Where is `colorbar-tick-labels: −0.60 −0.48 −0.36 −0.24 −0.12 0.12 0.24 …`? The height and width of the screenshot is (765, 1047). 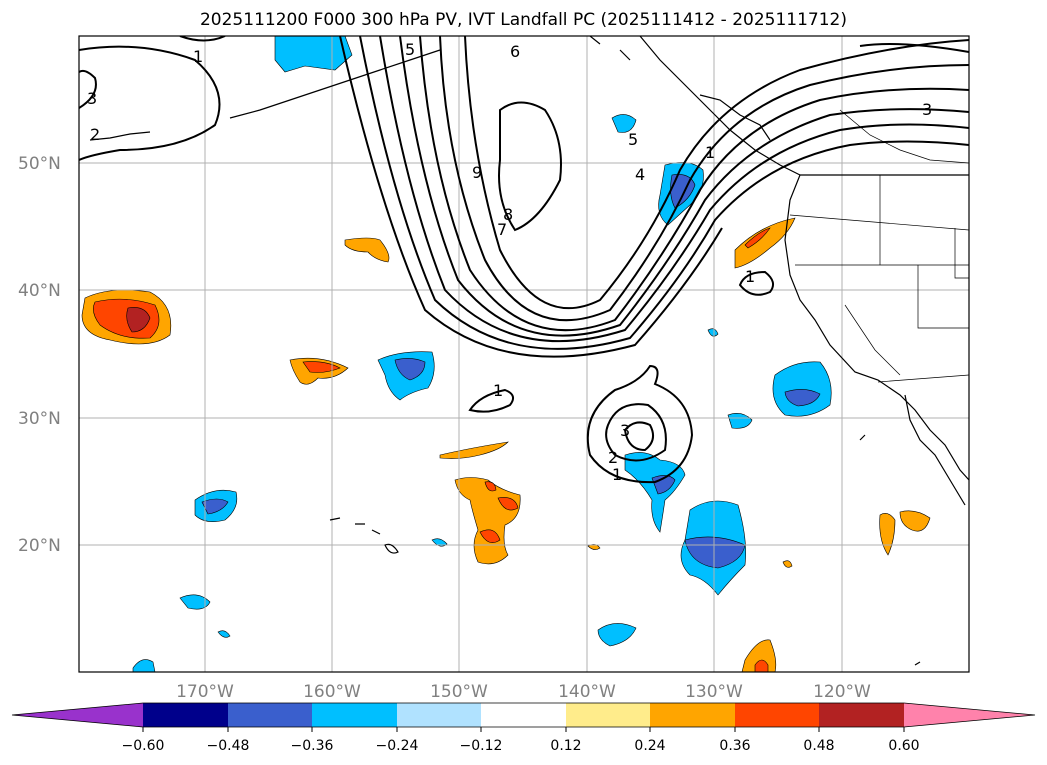
colorbar-tick-labels: −0.60 −0.48 −0.36 −0.24 −0.12 0.12 0.24 … is located at coordinates (521, 746).